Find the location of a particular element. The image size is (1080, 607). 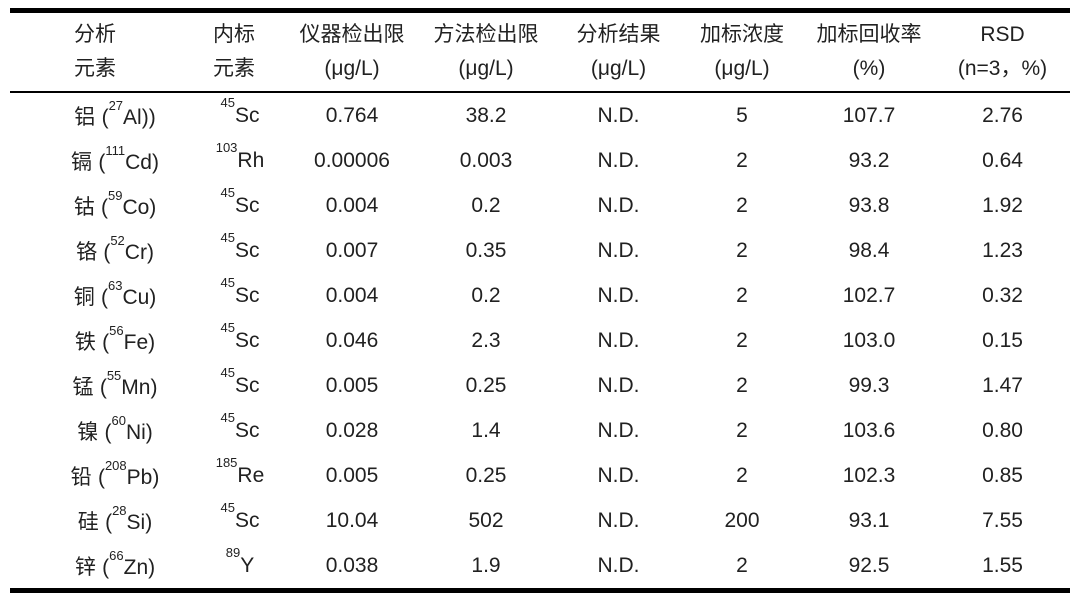

istd-symbol: Y is located at coordinates (247, 565).